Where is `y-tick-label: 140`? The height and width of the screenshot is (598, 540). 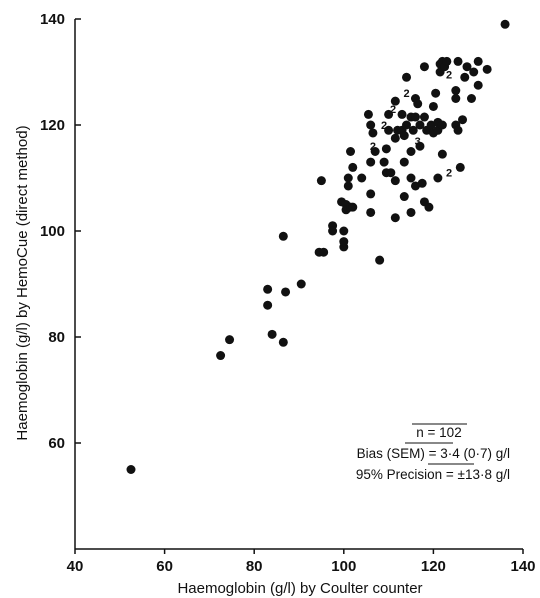 y-tick-label: 140 is located at coordinates (52, 19).